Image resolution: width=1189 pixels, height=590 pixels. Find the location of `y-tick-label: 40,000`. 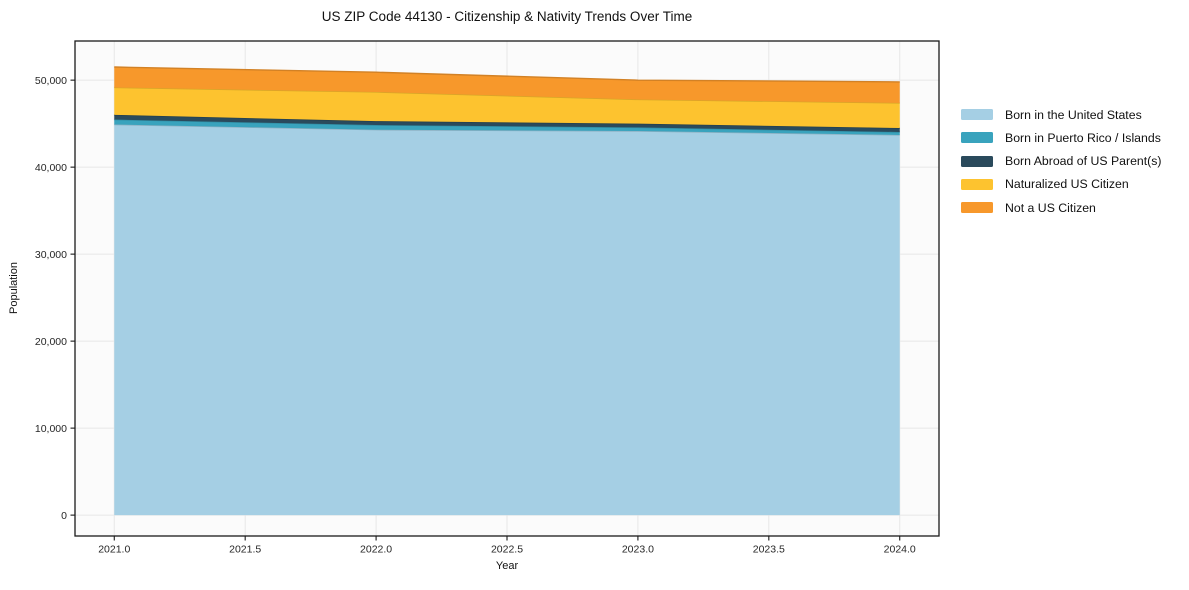

y-tick-label: 40,000 is located at coordinates (51, 168).